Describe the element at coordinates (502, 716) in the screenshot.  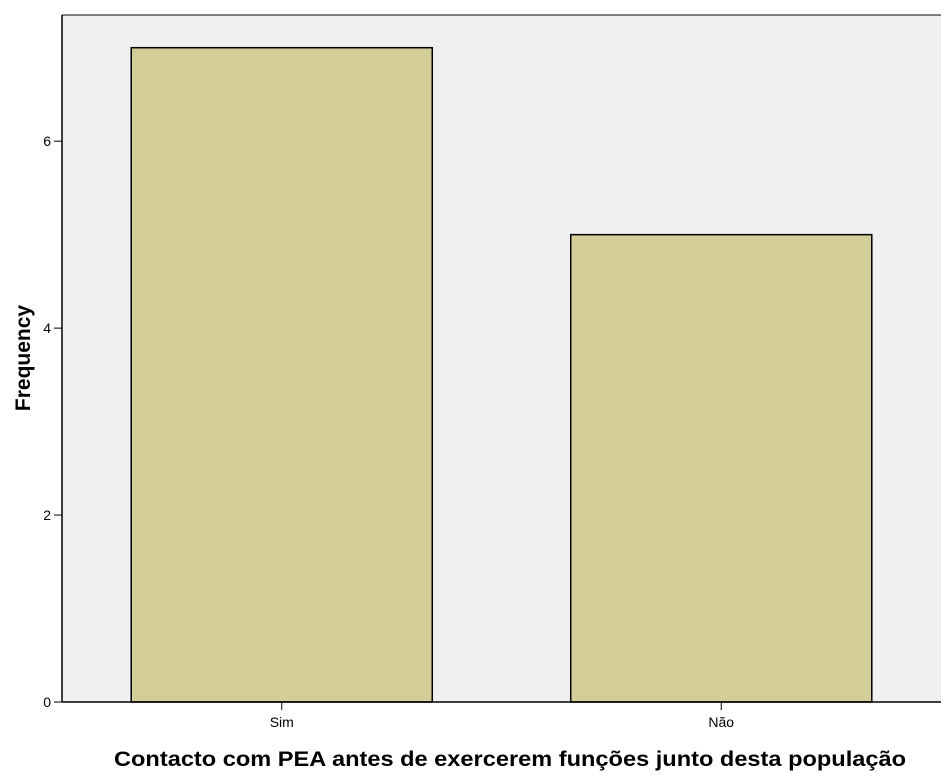
I see `x-ticks-group: Sim Não` at that location.